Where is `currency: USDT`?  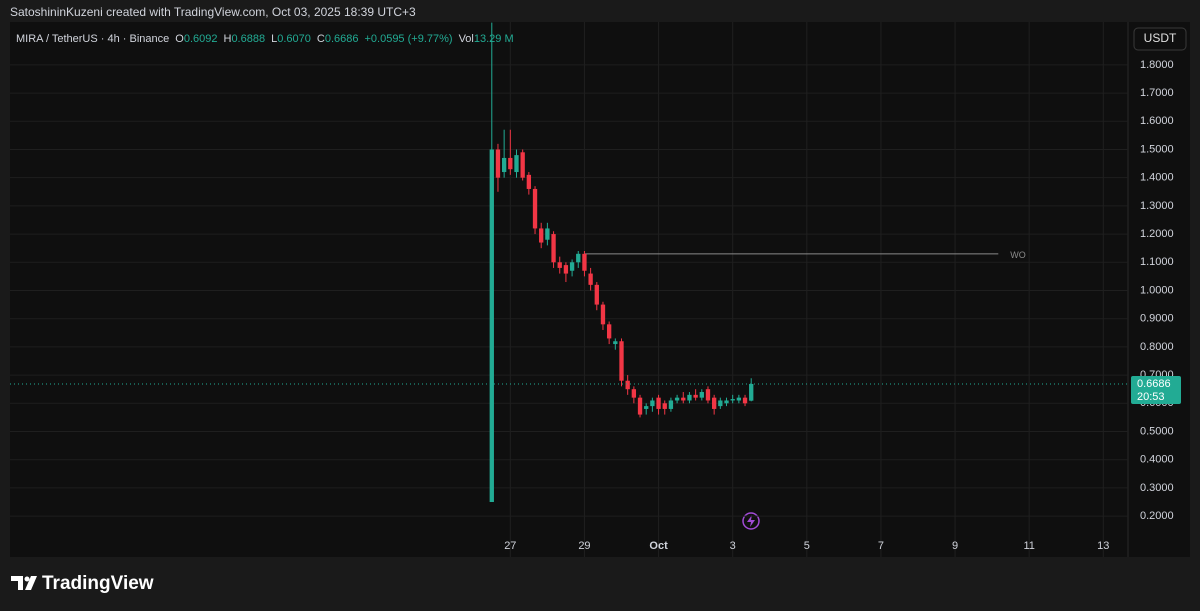 currency: USDT is located at coordinates (1160, 38).